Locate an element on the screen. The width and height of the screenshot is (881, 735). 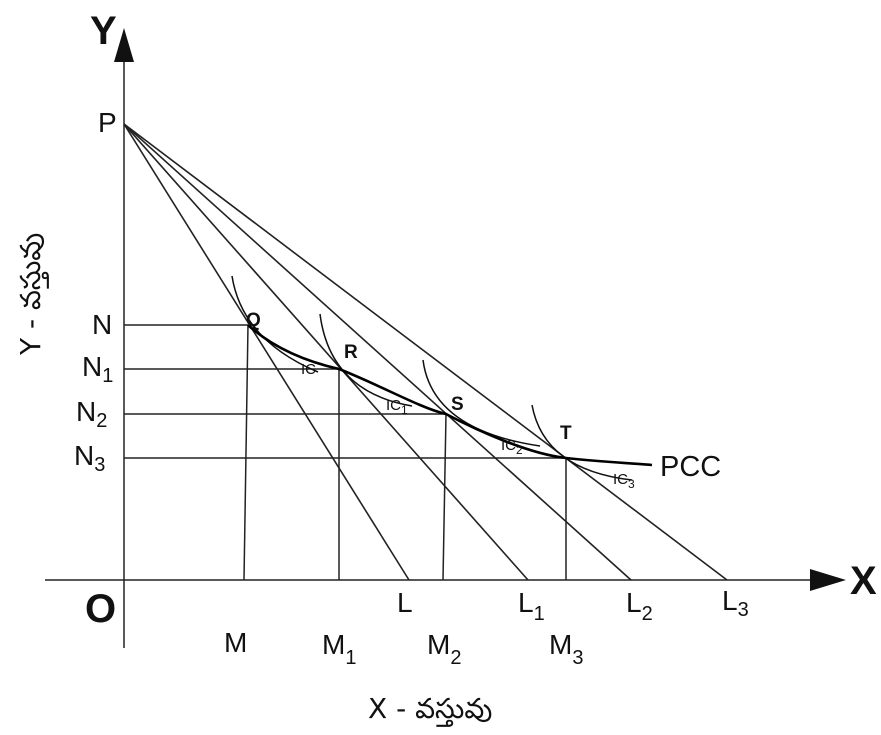
y-mark-n3: N3 is located at coordinates (89, 458).